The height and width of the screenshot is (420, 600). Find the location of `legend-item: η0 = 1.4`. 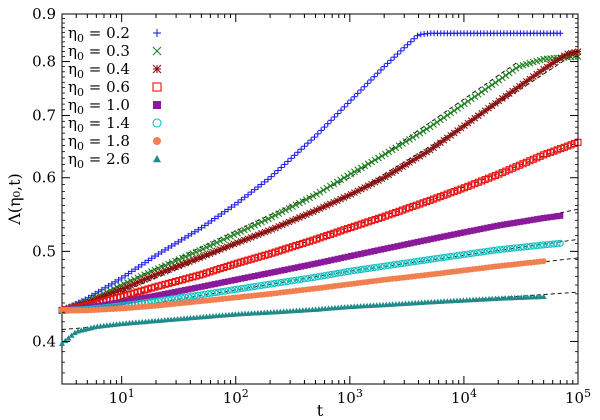

legend-item: η0 = 1.4 is located at coordinates (115, 124).